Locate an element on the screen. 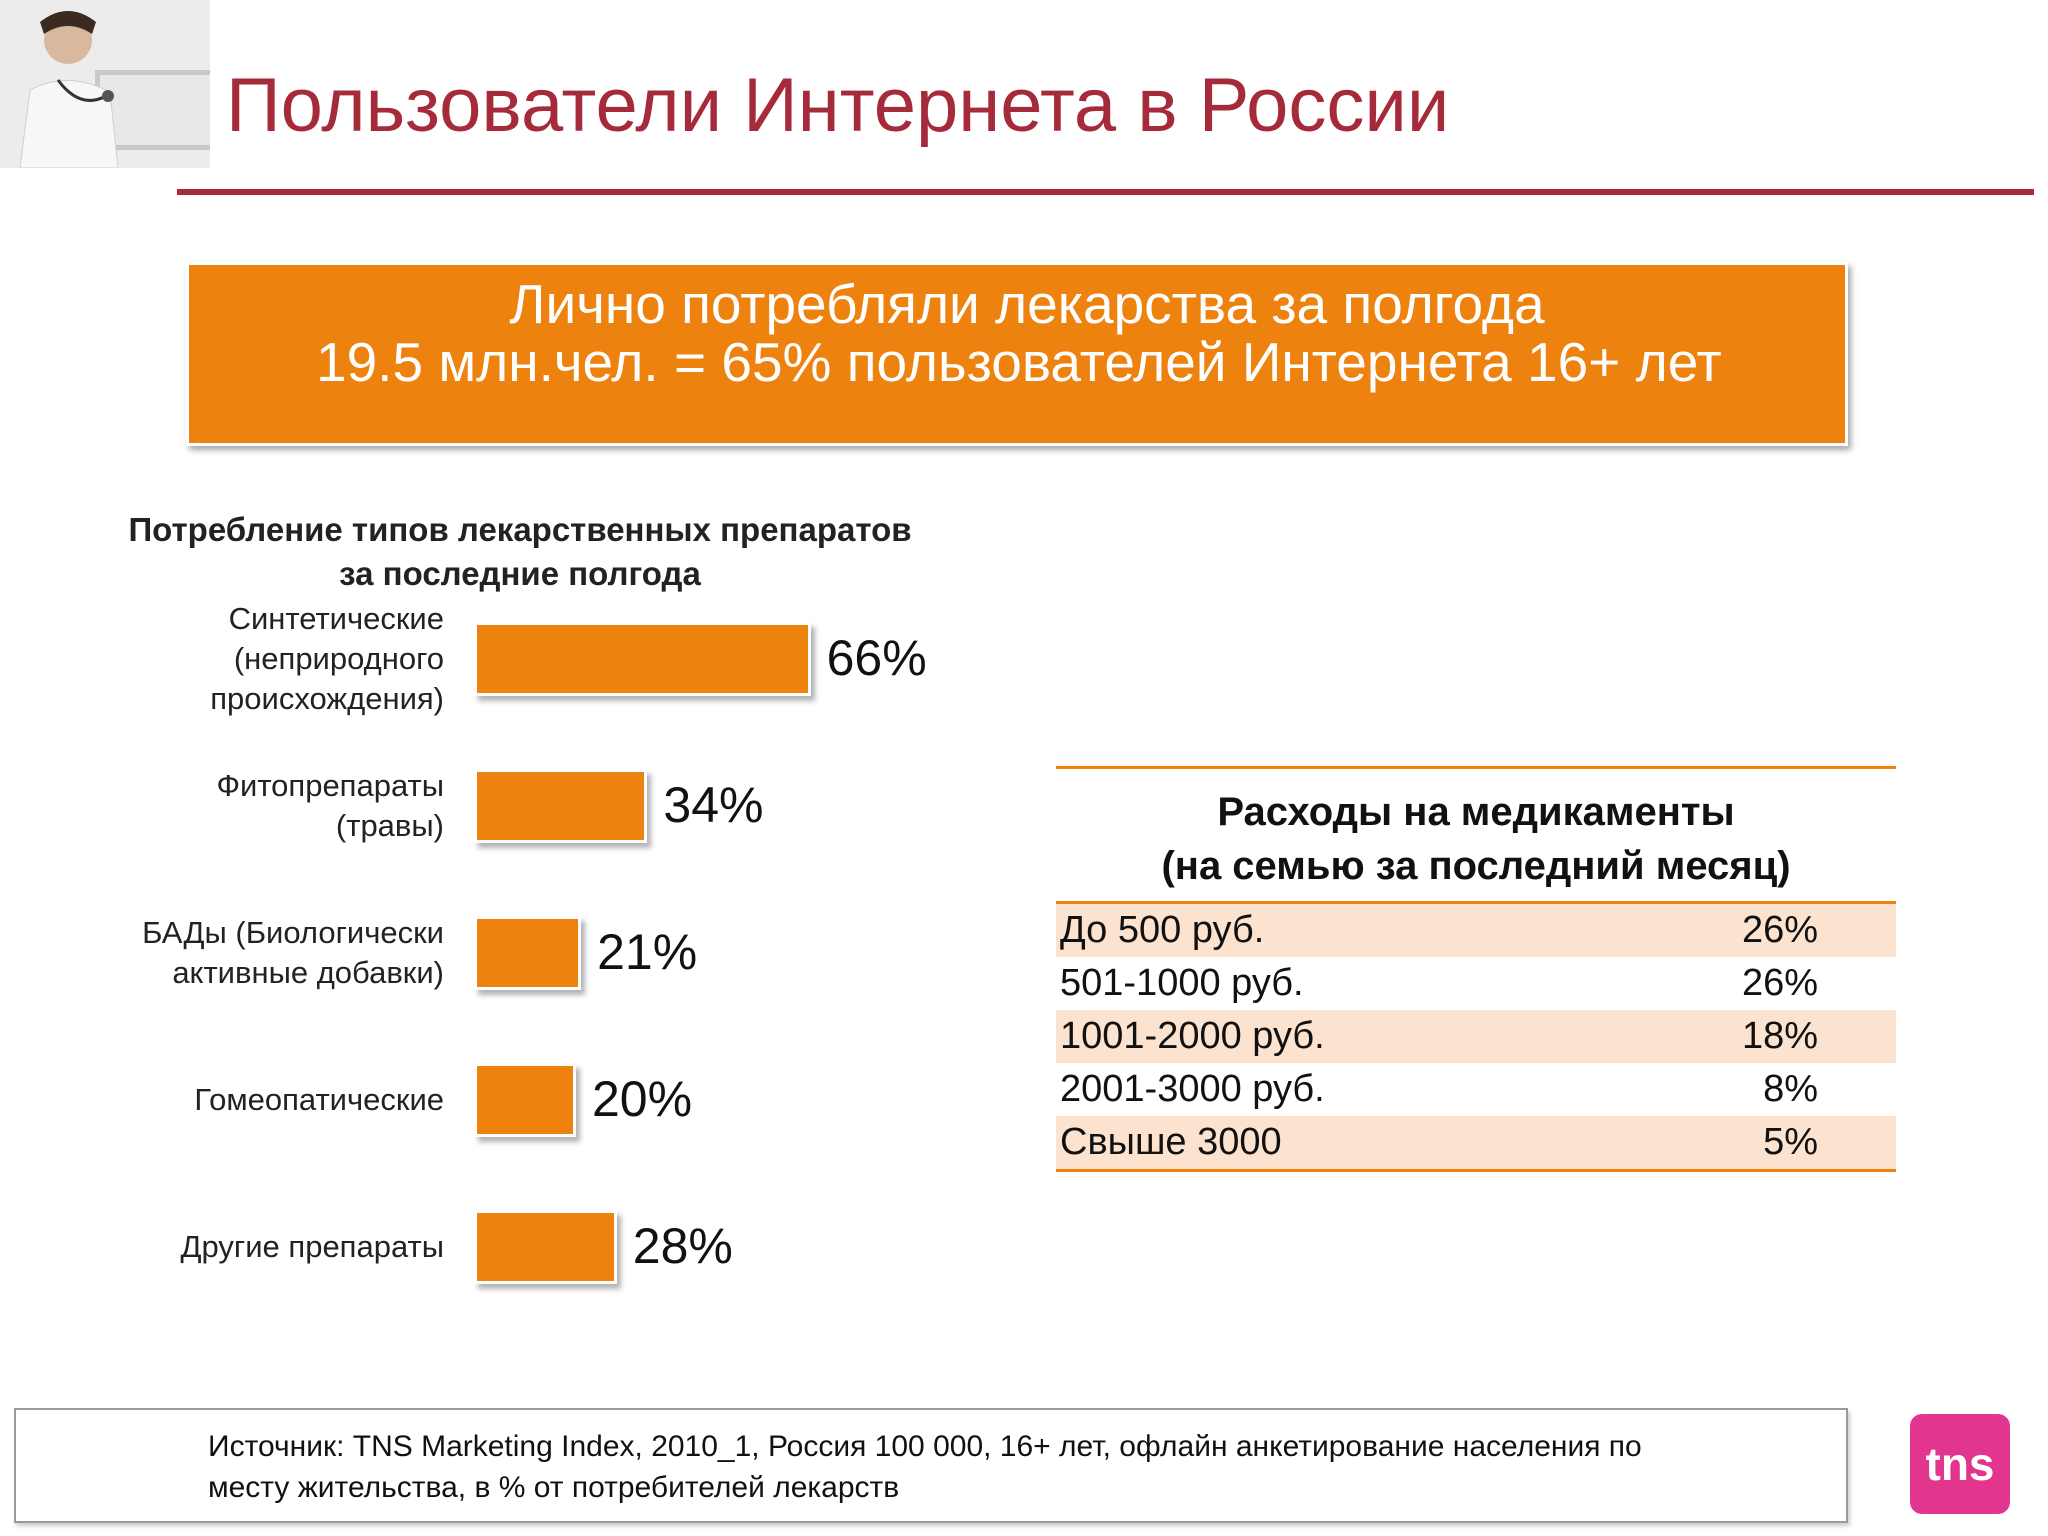  table-cell-value: 18% is located at coordinates (1779, 1036).